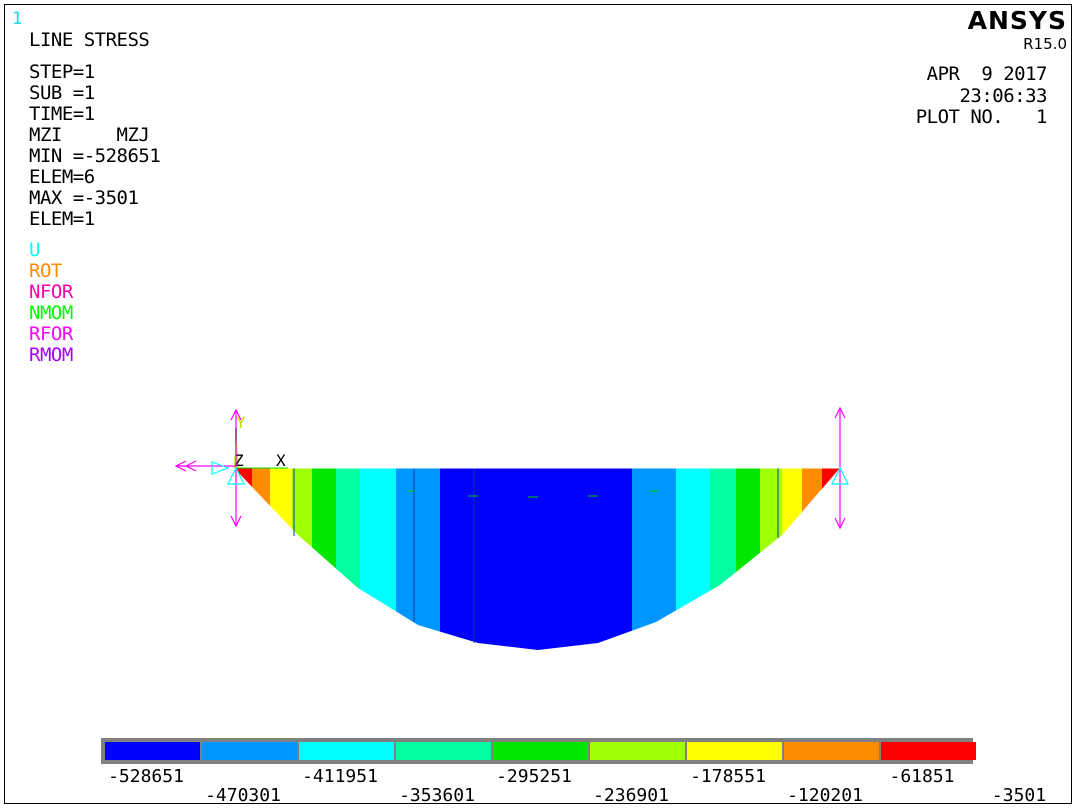 The width and height of the screenshot is (1077, 810). Describe the element at coordinates (146, 776) in the screenshot. I see `legend-value: -528651` at that location.